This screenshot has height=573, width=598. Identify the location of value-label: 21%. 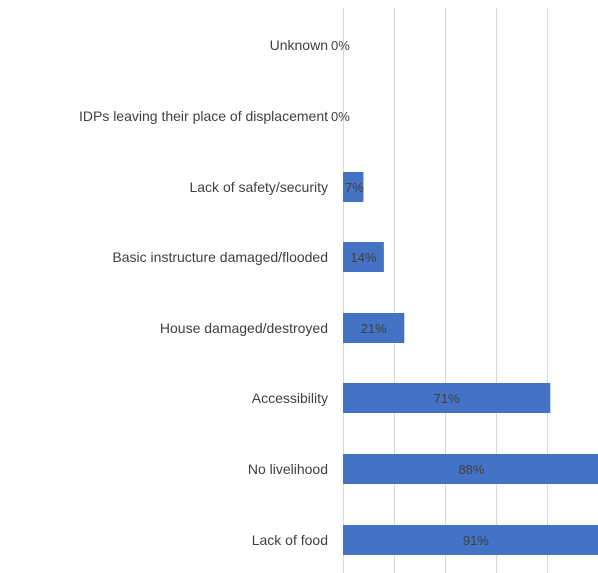
(374, 328).